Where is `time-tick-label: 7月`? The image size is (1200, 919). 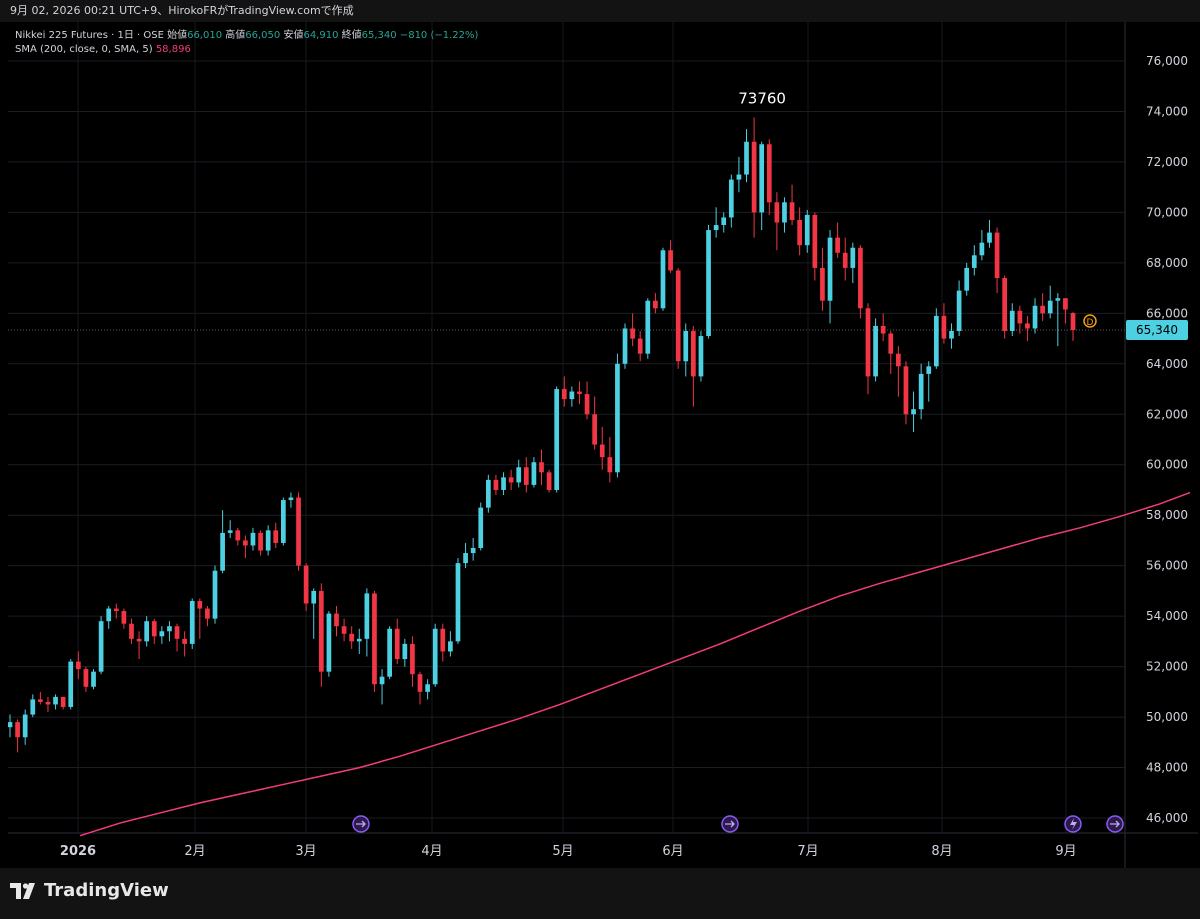
time-tick-label: 7月 is located at coordinates (807, 851).